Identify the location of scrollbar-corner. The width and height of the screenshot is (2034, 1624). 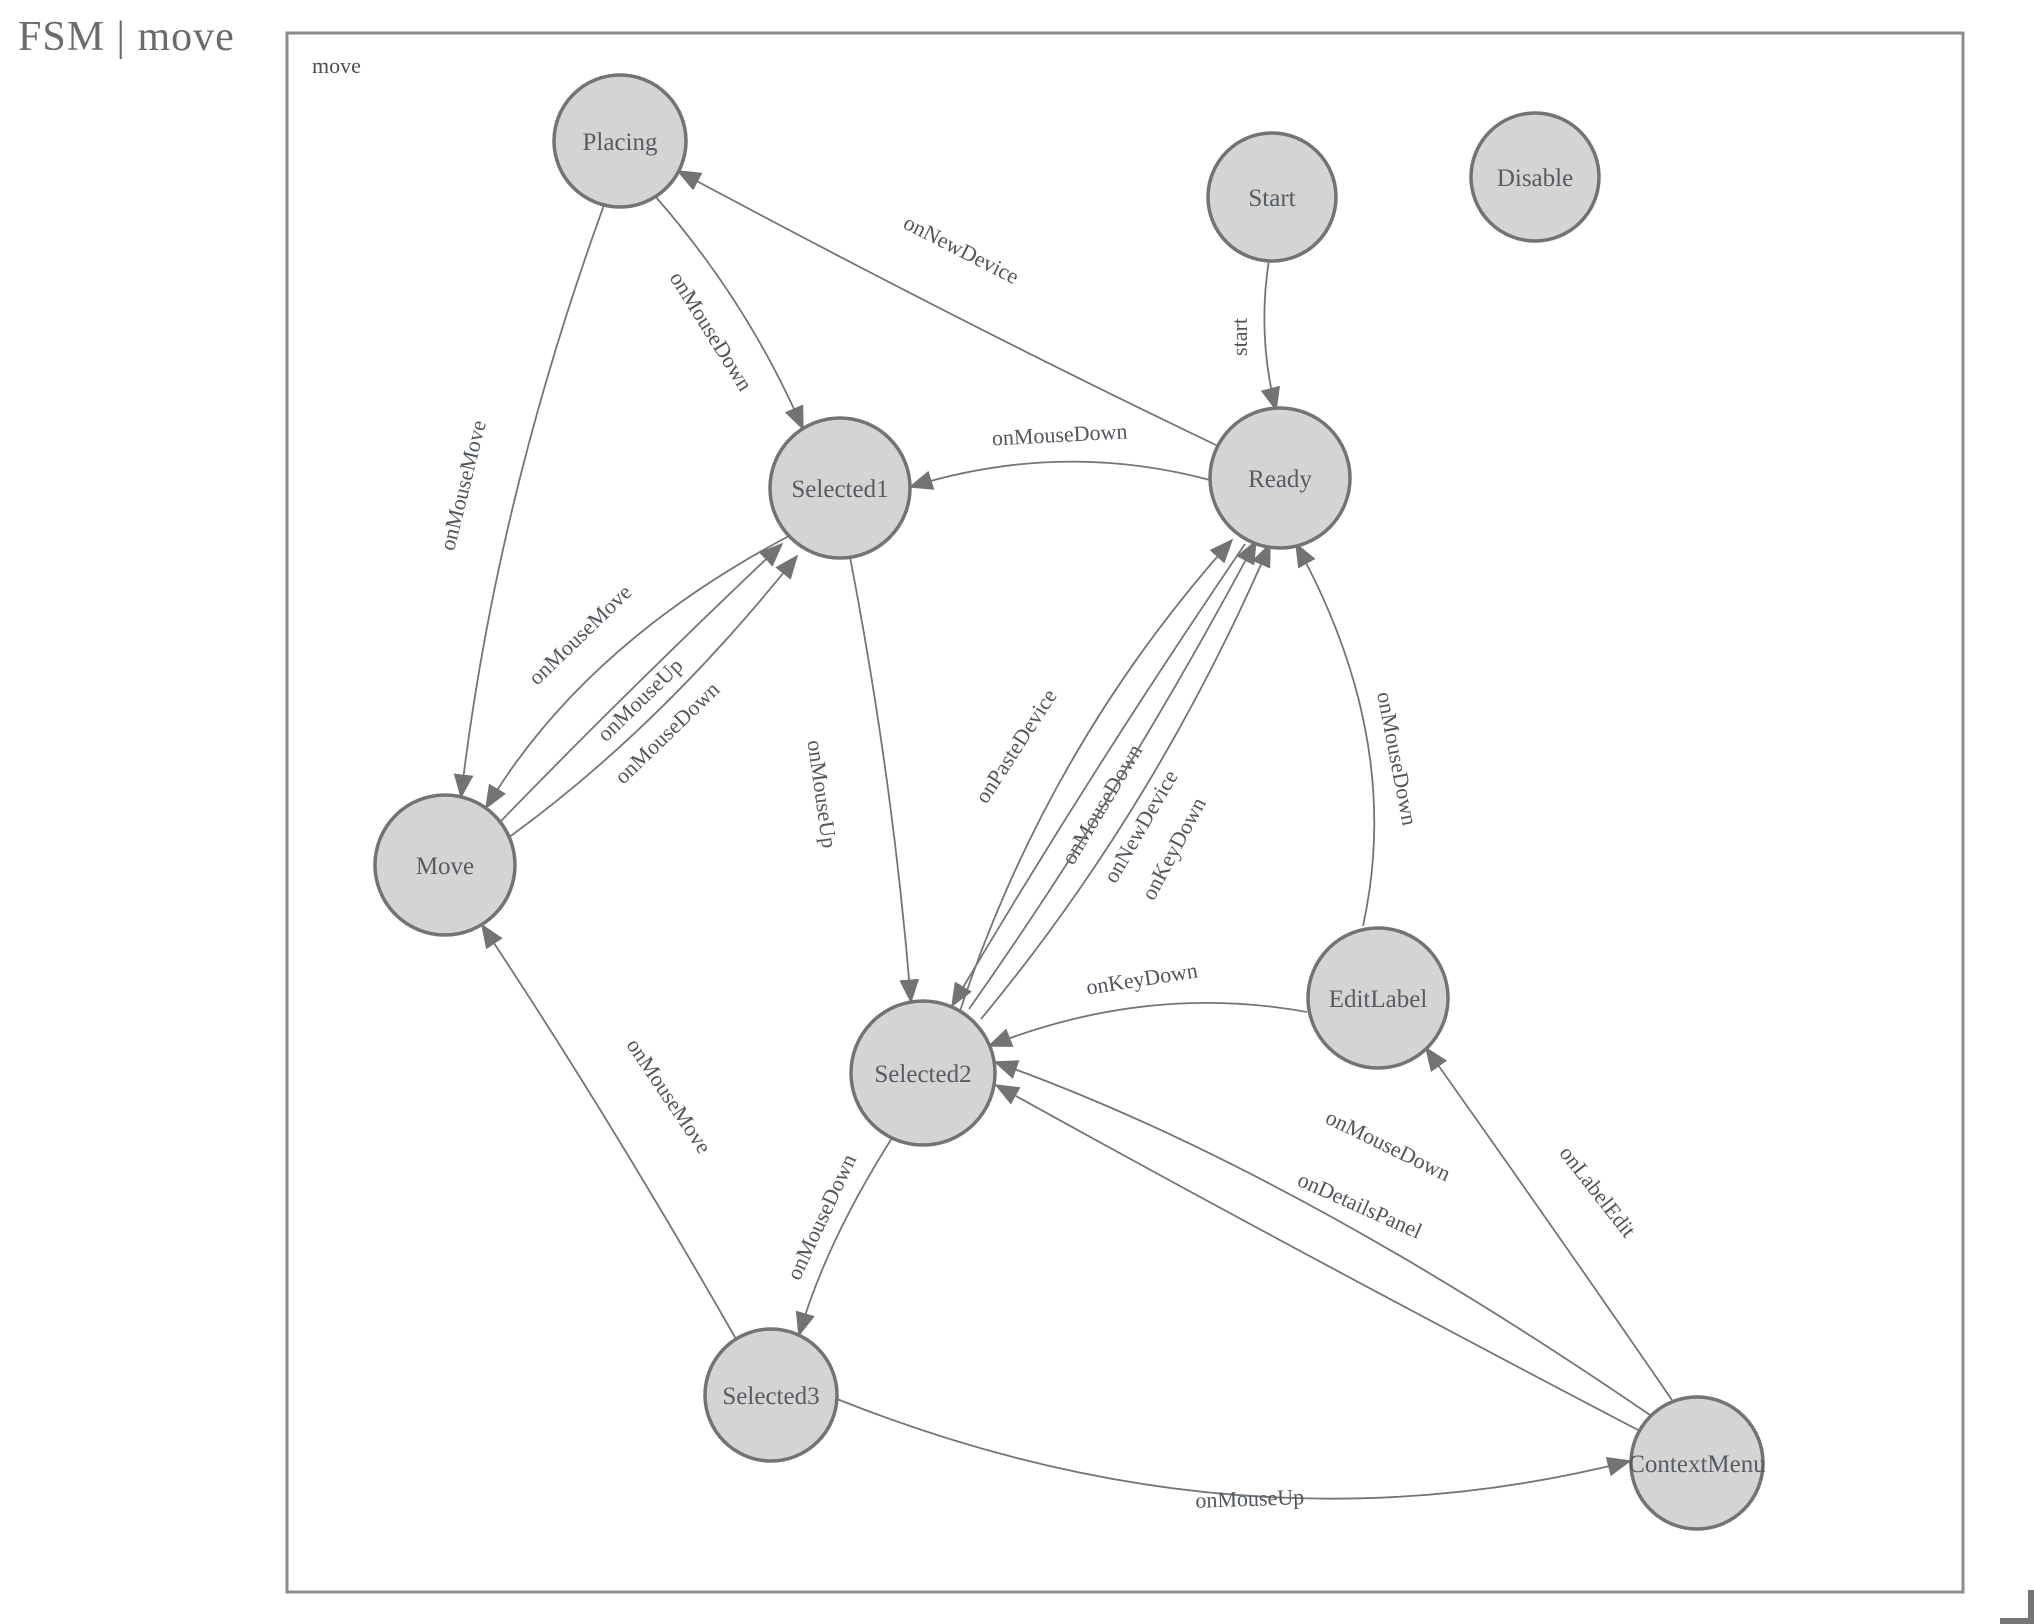
(2017, 1607).